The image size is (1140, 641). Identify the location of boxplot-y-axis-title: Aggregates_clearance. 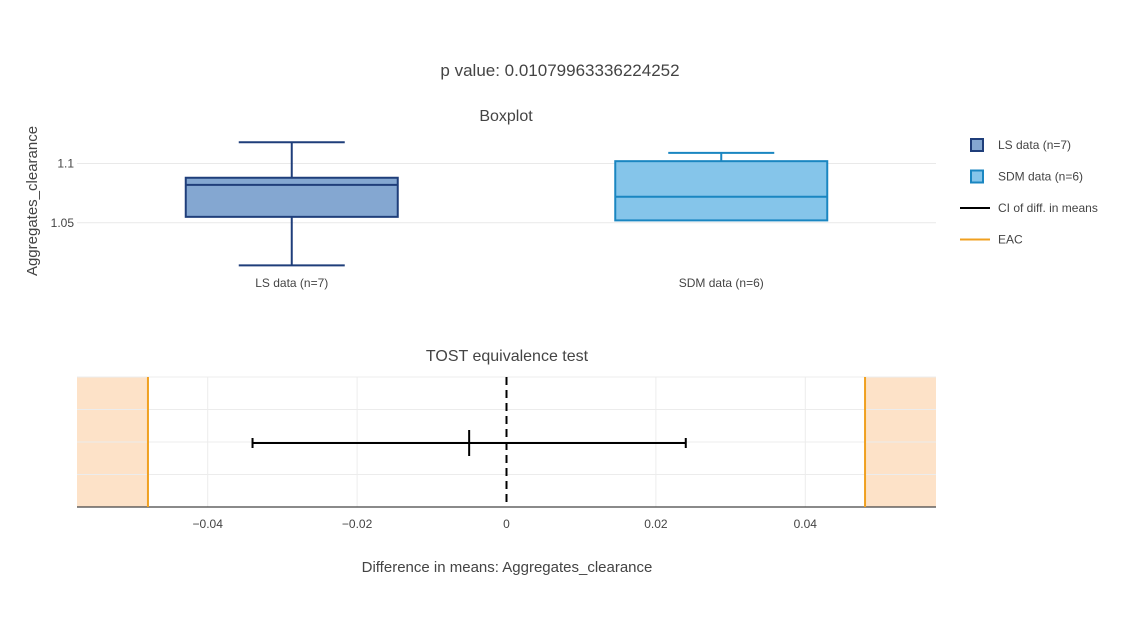
(32, 201).